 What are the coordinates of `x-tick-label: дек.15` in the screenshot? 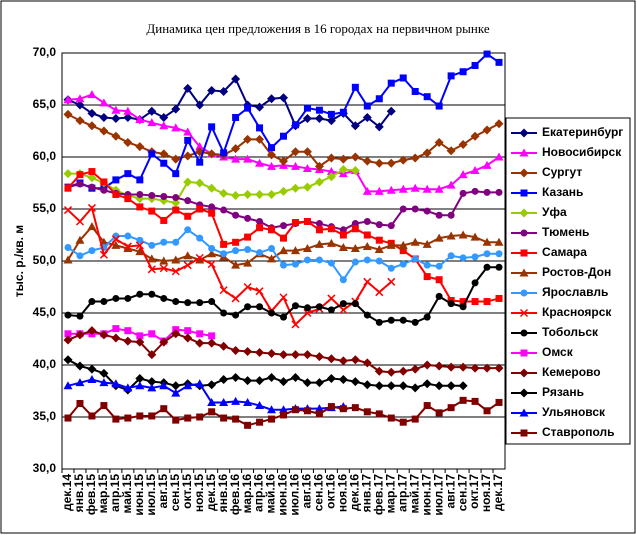 It's located at (211, 492).